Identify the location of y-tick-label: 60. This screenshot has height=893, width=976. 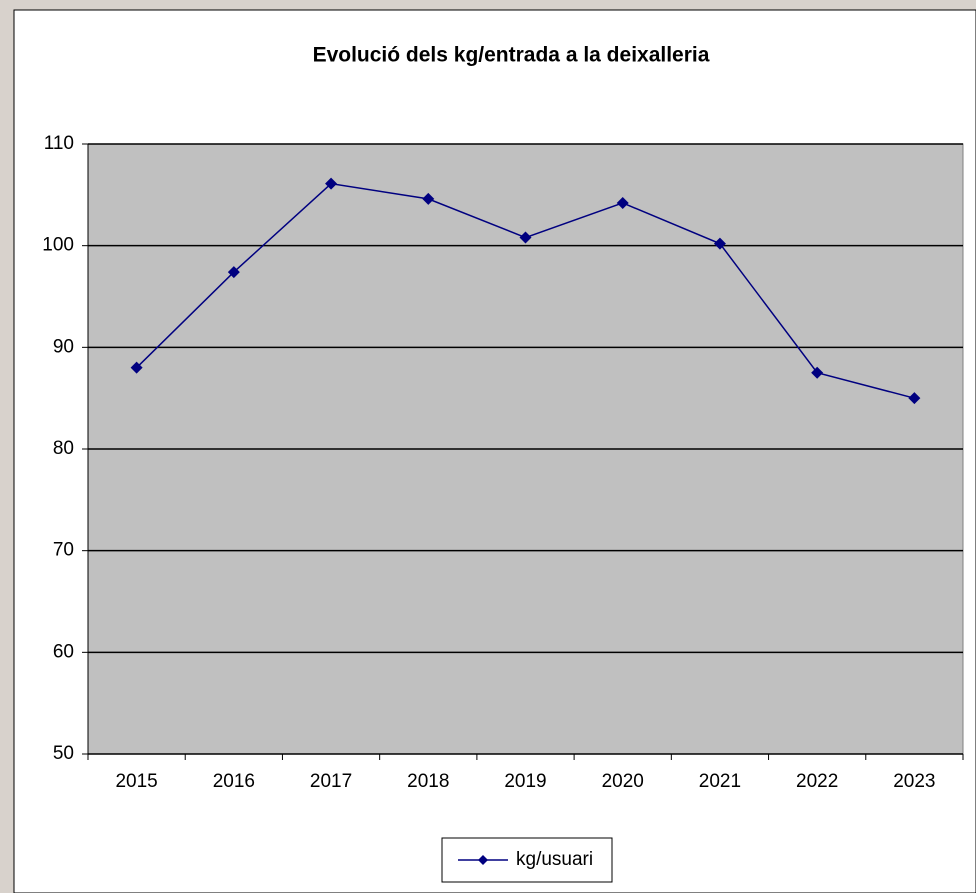
(63, 651).